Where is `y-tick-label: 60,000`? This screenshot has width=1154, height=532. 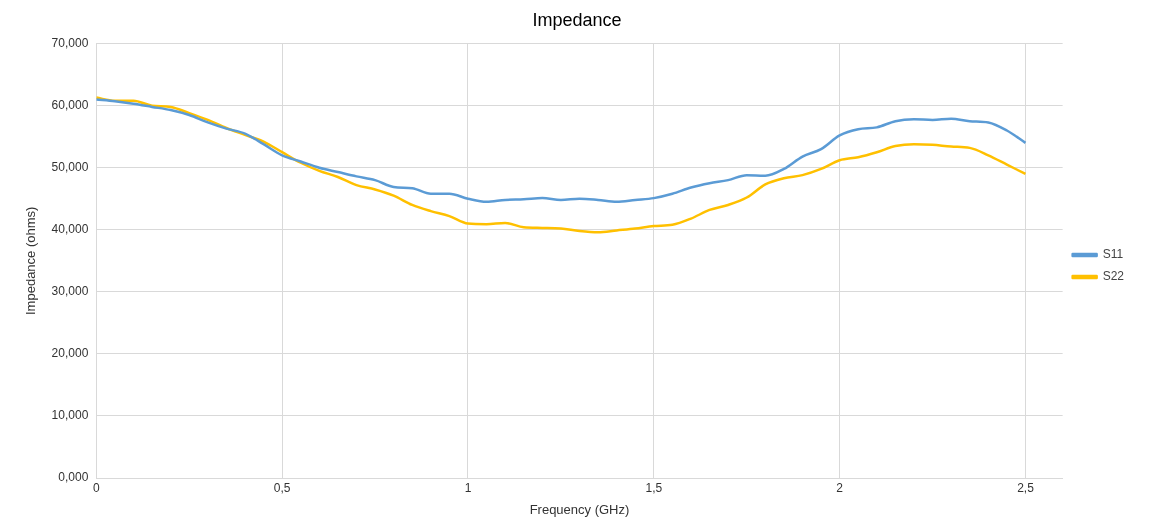
y-tick-label: 60,000 is located at coordinates (70, 104).